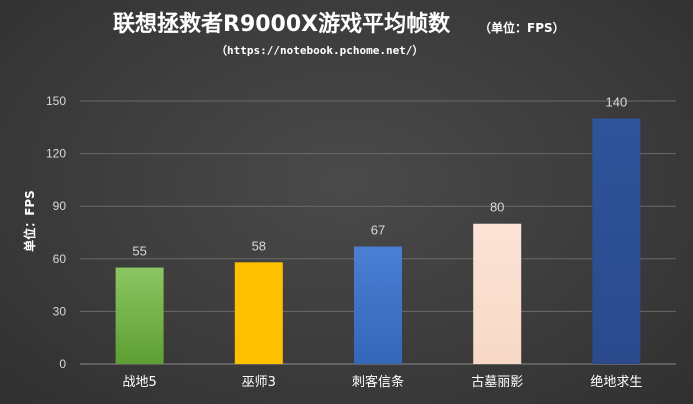  I want to click on data-label: 140, so click(617, 102).